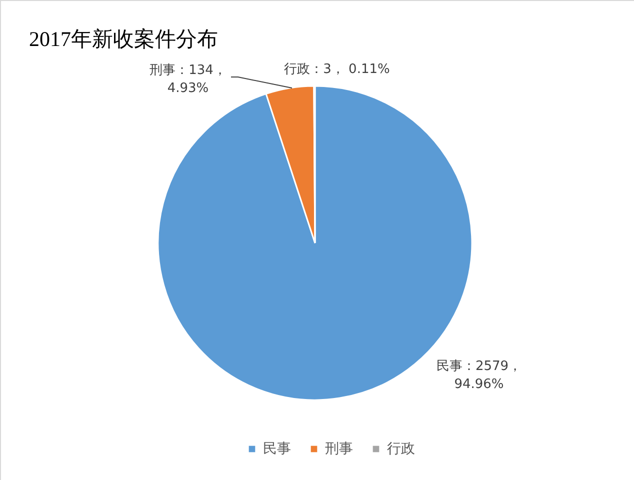 The image size is (634, 480). What do you see at coordinates (479, 375) in the screenshot?
I see `data-label: 民事：2579， 94.96%` at bounding box center [479, 375].